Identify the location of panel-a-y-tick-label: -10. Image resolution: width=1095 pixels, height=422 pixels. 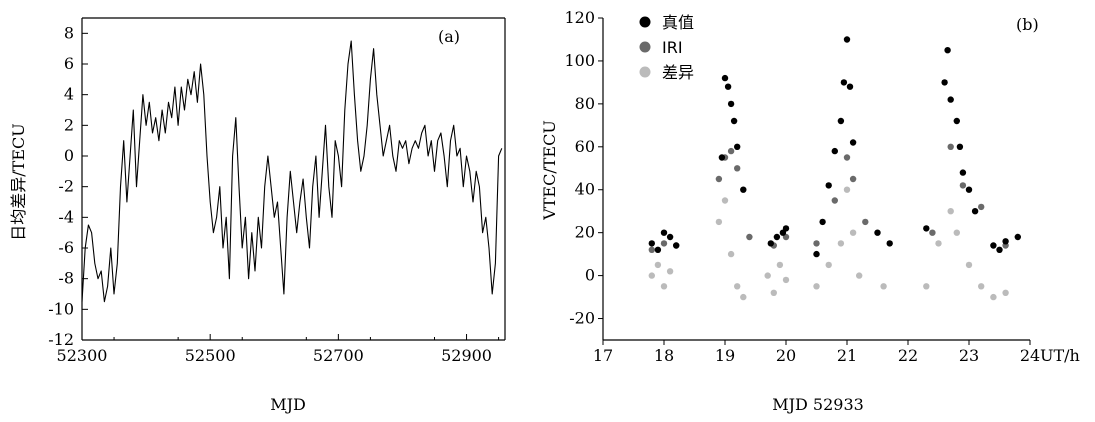
(61, 308).